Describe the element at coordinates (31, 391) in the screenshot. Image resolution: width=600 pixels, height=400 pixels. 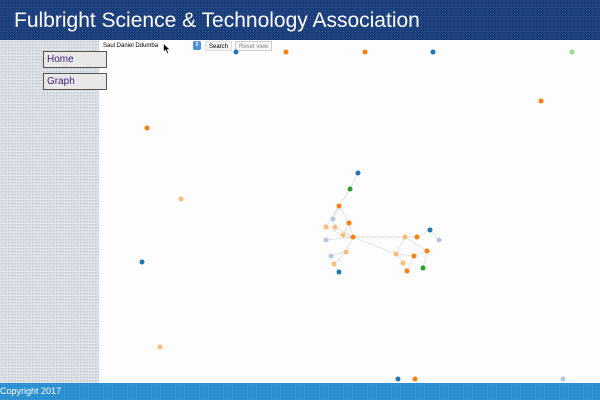
I see `copyright-text: Copyright 2017` at that location.